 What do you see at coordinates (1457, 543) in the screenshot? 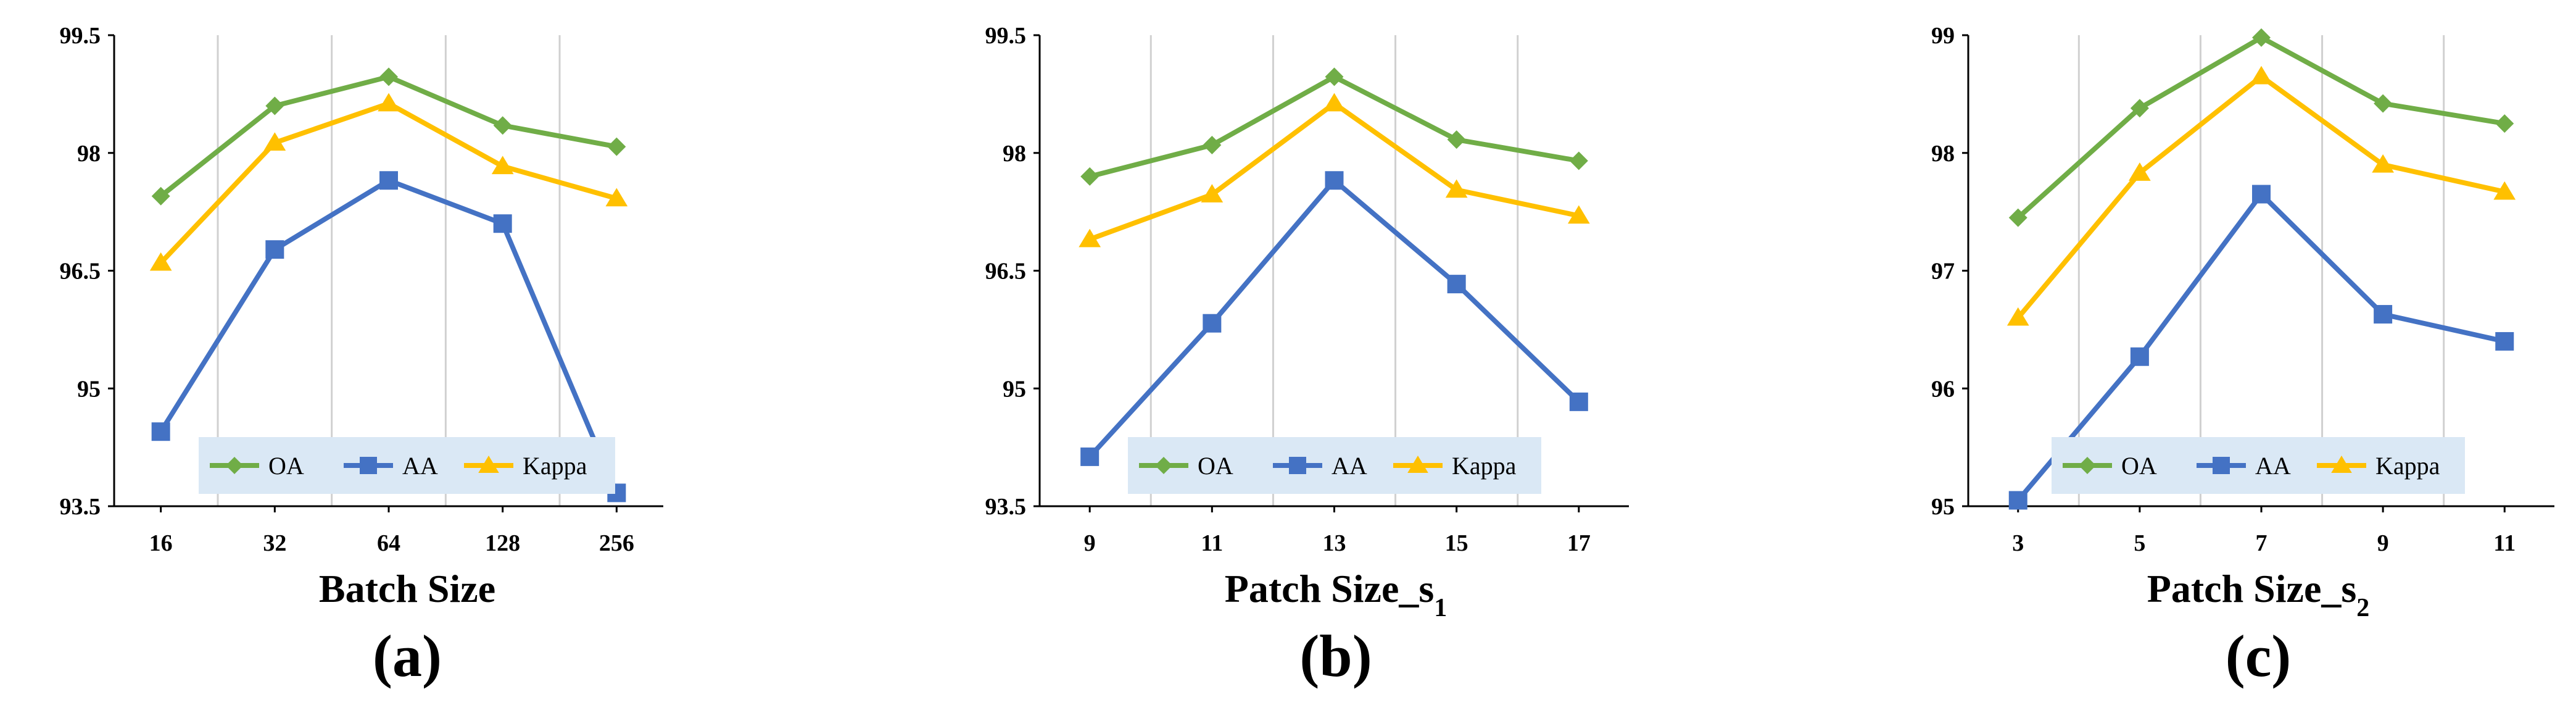
I see `x-tick-label: 15` at bounding box center [1457, 543].